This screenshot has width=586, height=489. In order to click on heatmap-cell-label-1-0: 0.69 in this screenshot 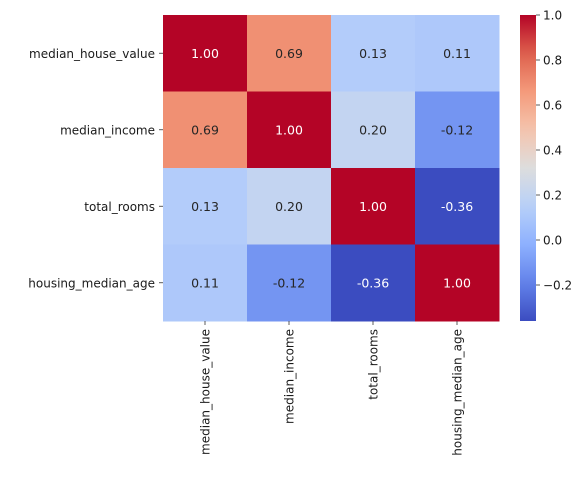, I will do `click(205, 129)`.